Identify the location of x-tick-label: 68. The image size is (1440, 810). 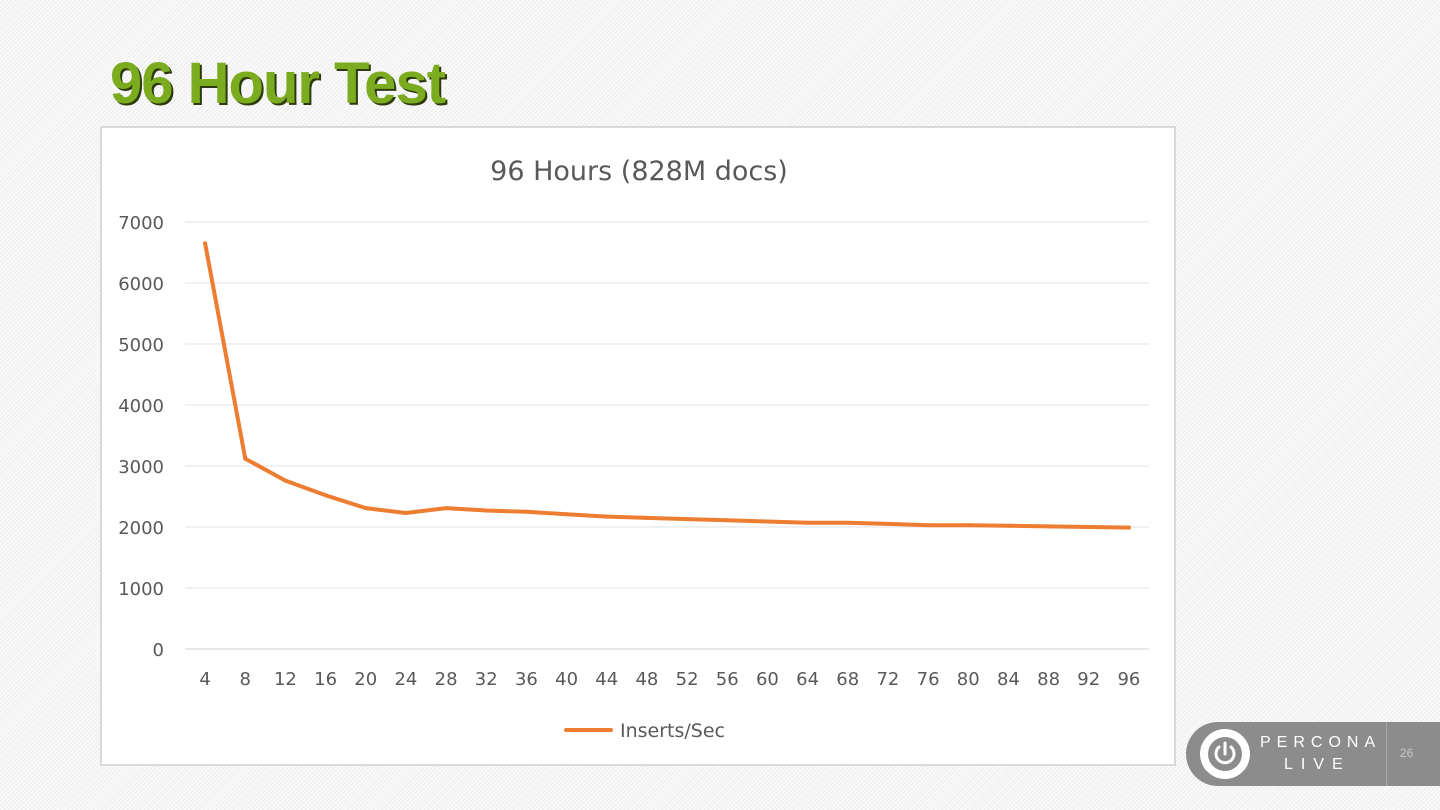
(847, 679).